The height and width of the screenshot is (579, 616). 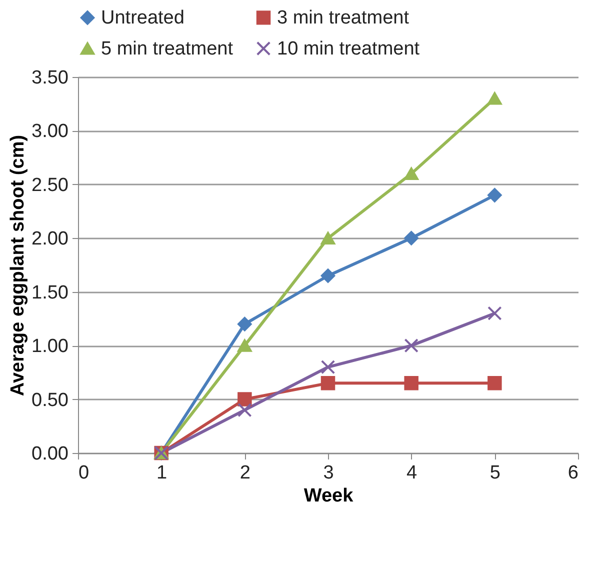 What do you see at coordinates (50, 454) in the screenshot?
I see `y-tick-label: 0.00` at bounding box center [50, 454].